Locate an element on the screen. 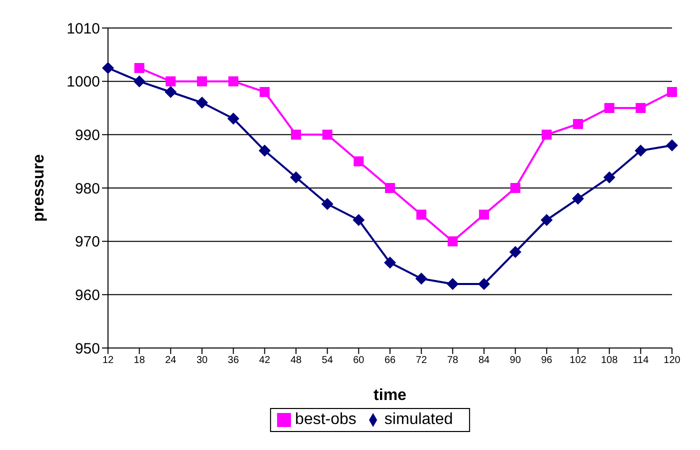 Image resolution: width=700 pixels, height=450 pixels. y-tick-label: 950 is located at coordinates (87, 349).